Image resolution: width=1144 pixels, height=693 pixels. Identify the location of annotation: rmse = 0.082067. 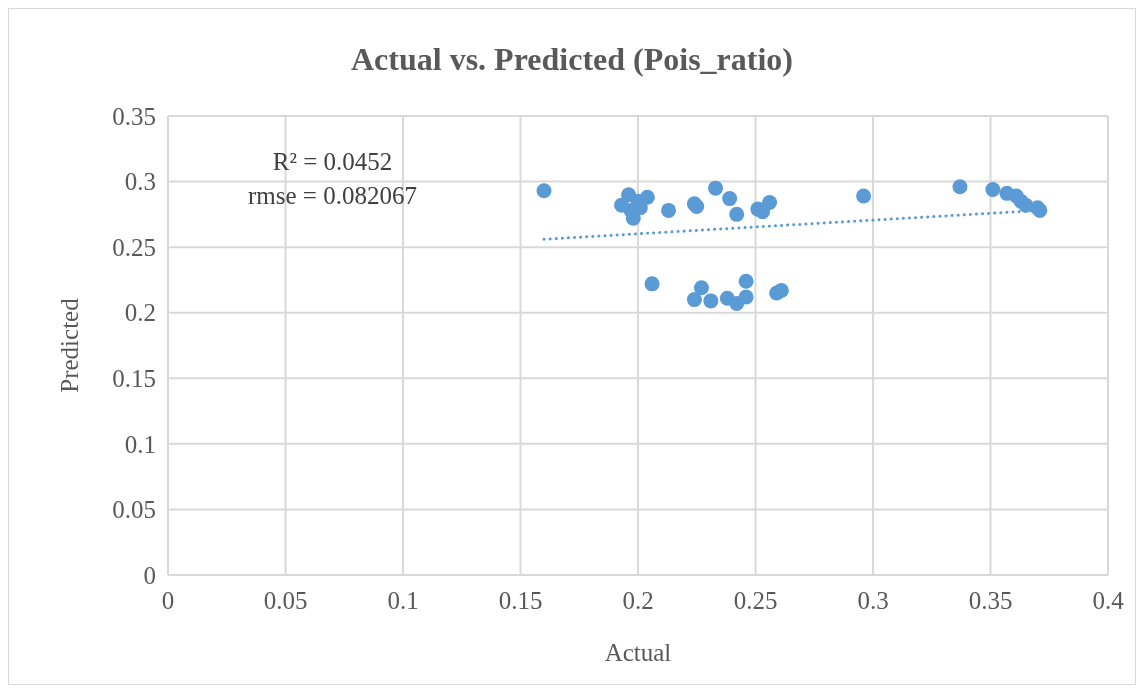
(332, 195).